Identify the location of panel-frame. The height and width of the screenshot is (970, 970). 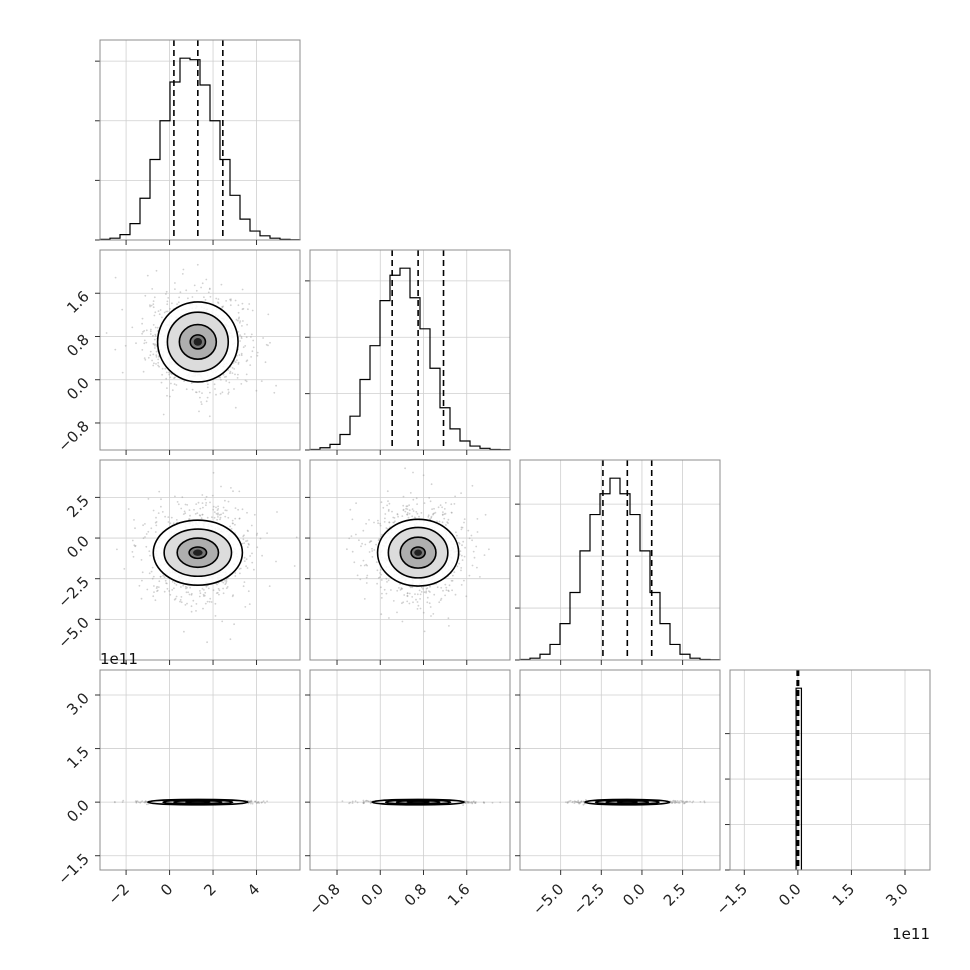
(200, 140).